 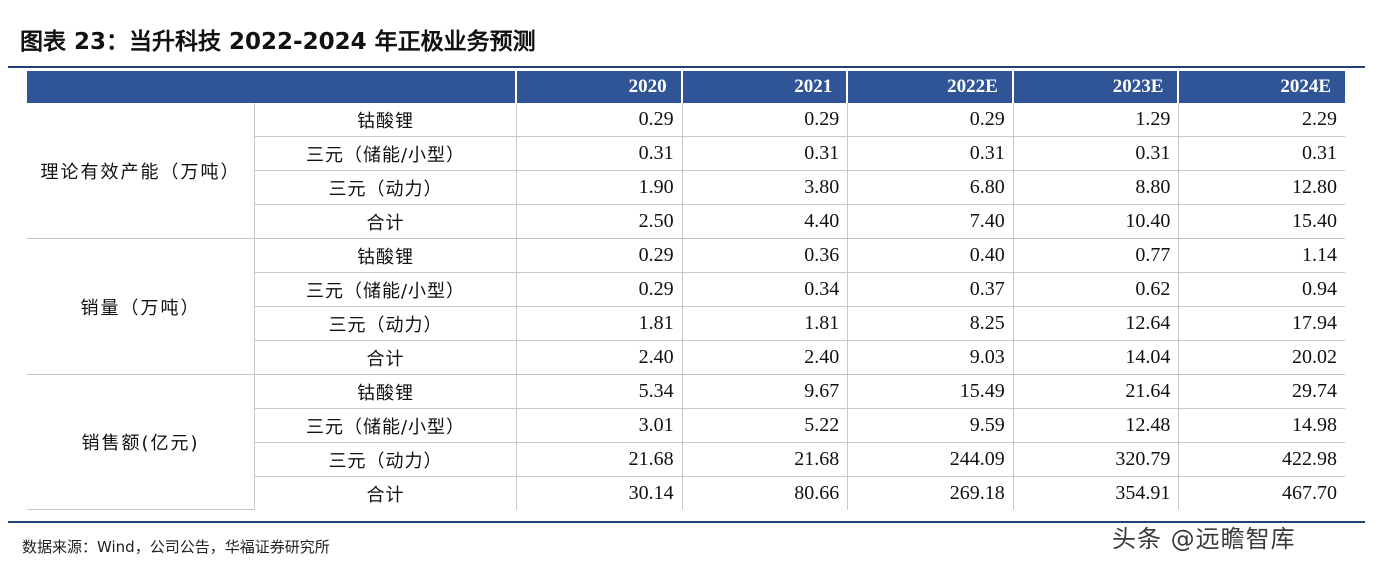 What do you see at coordinates (766, 493) in the screenshot?
I see `value-cell: 80.66` at bounding box center [766, 493].